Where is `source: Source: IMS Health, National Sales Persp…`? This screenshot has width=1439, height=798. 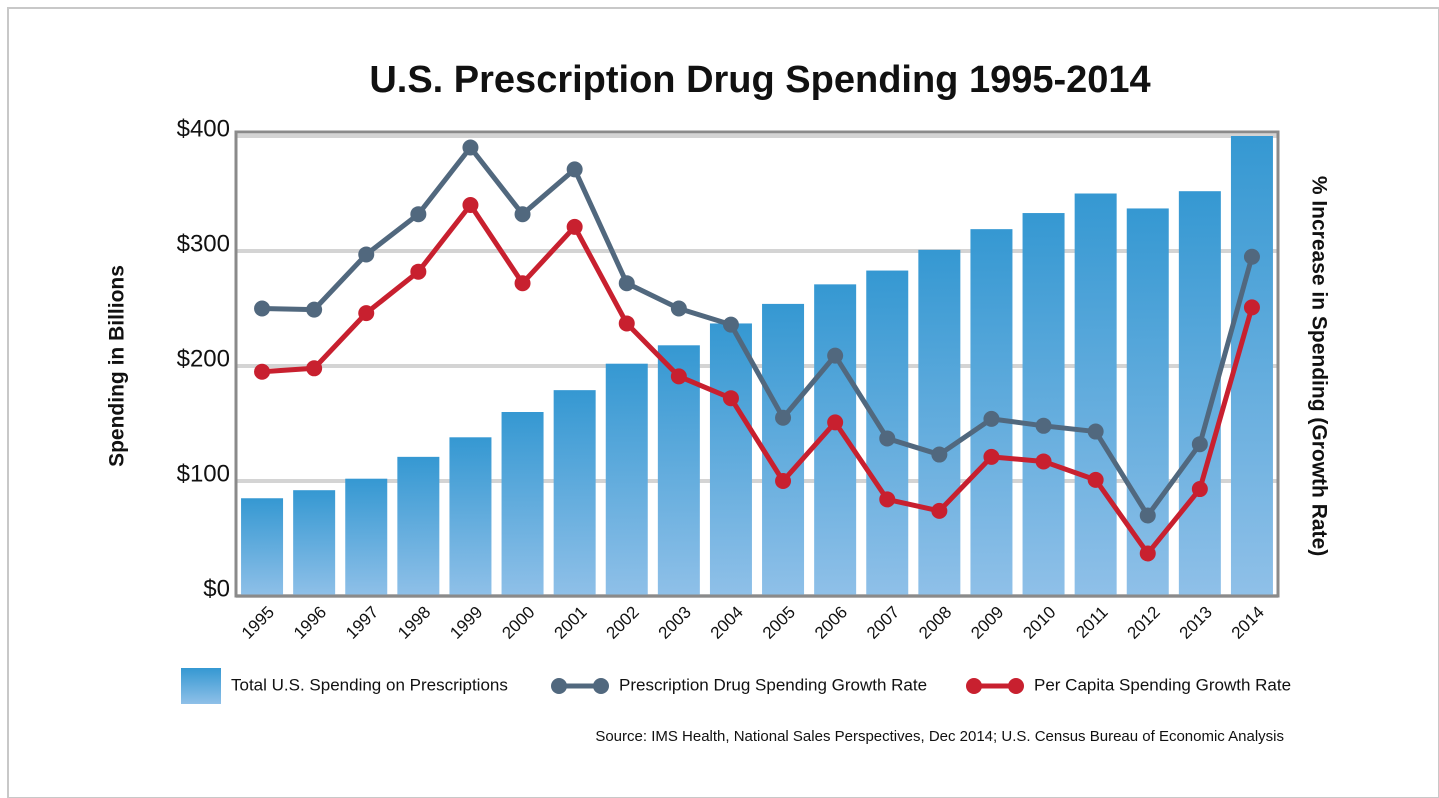
source: Source: IMS Health, National Sales Persp… is located at coordinates (939, 736).